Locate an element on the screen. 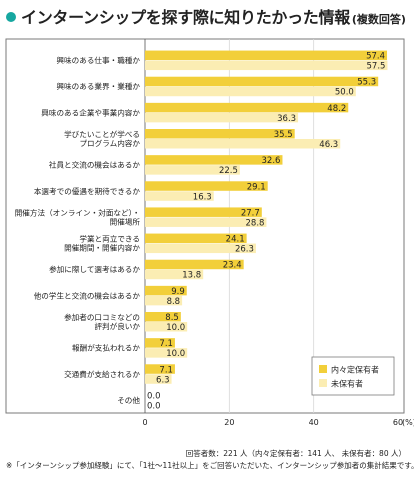 This screenshot has width=414, height=479. data-label-series1: 24.1 is located at coordinates (235, 240).